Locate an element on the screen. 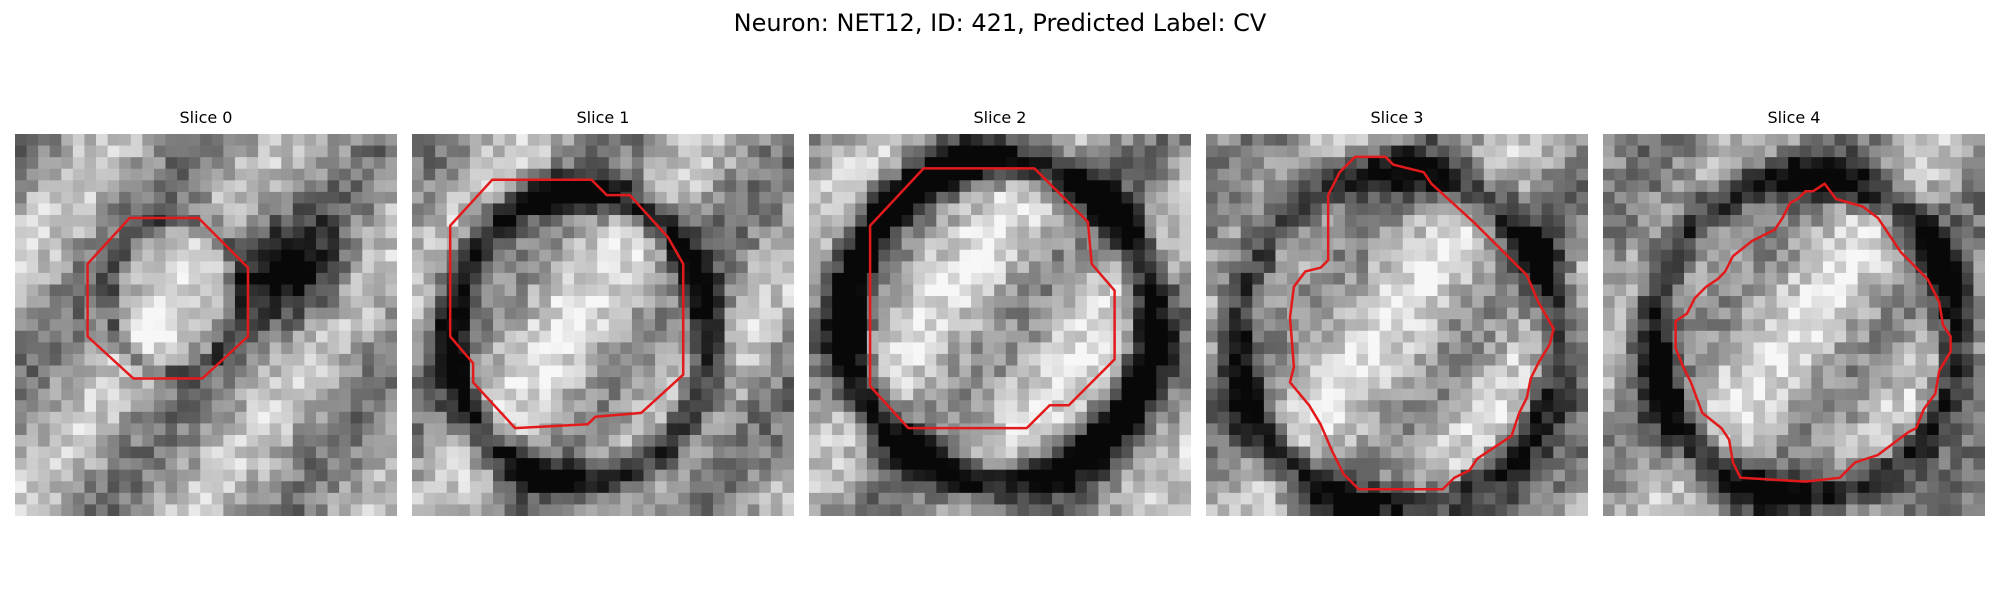  slice-panel-1: Slice 1 is located at coordinates (603, 312).